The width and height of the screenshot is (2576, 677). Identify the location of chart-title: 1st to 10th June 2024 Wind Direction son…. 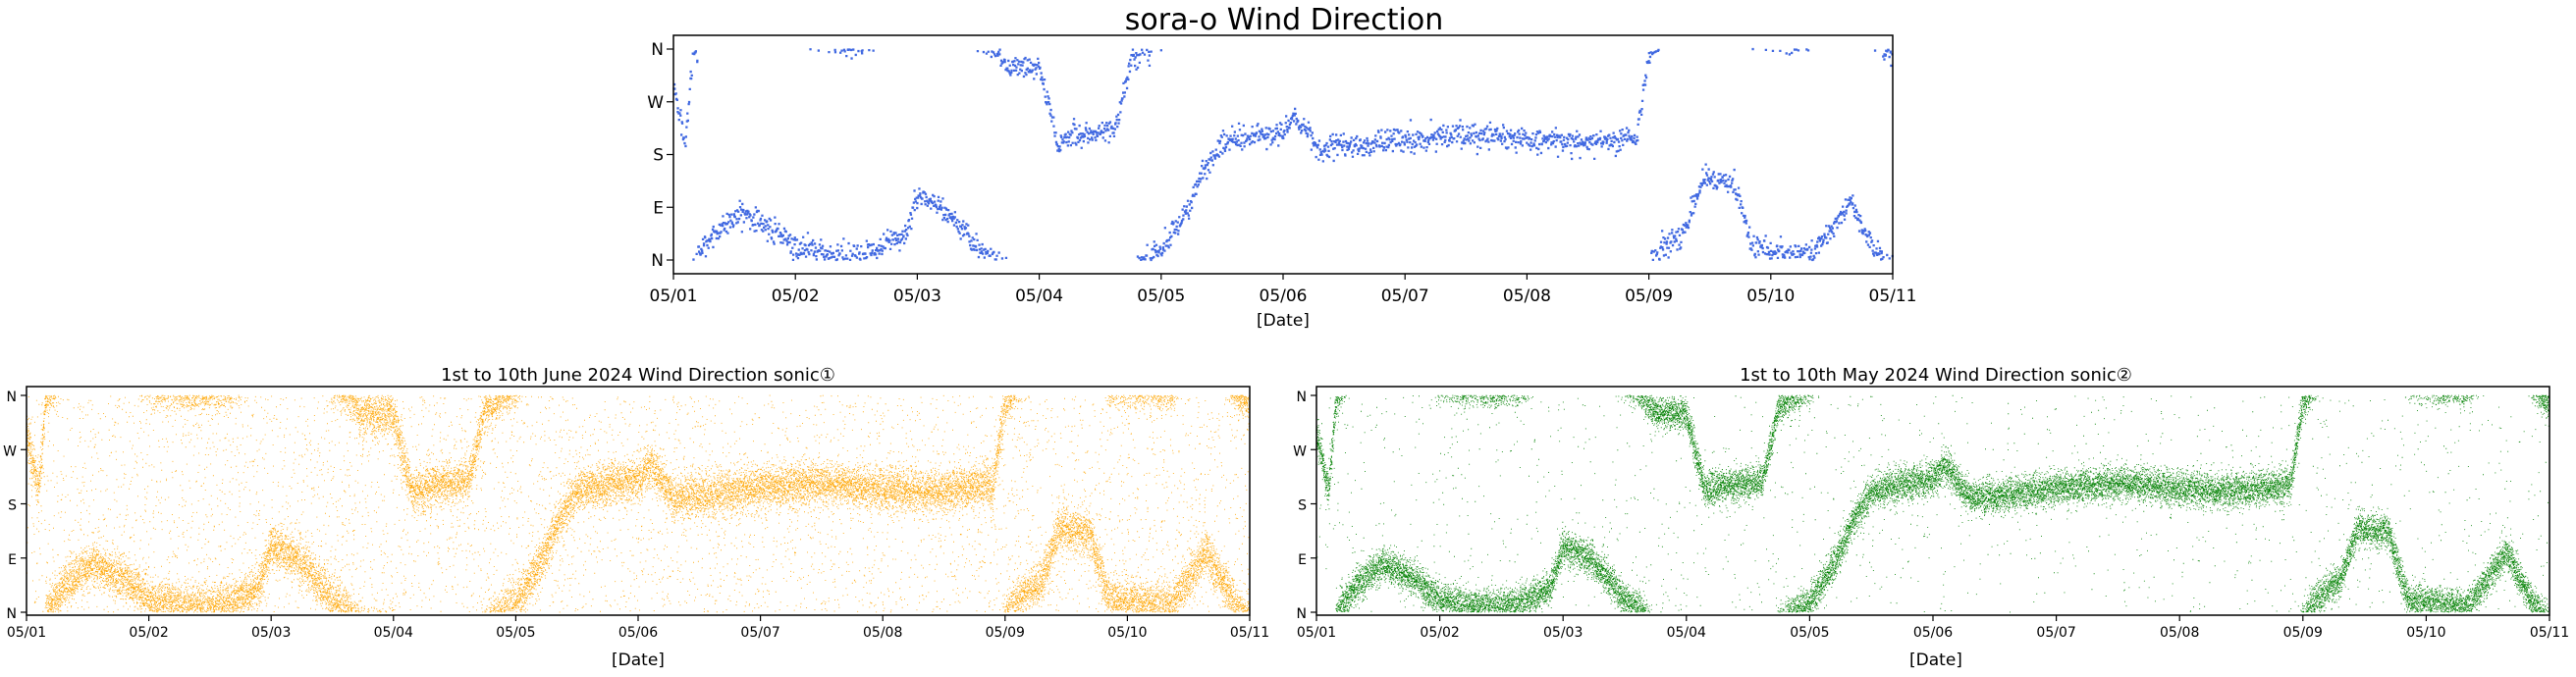
(638, 375).